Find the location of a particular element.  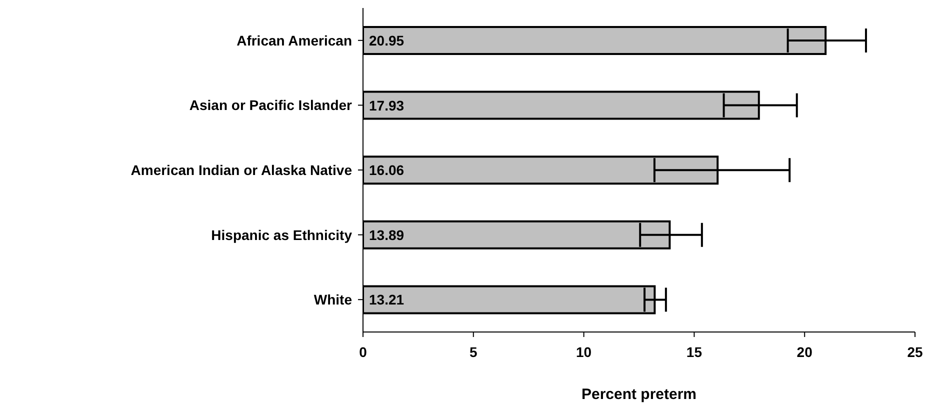

data-label: 16.06 is located at coordinates (386, 170).